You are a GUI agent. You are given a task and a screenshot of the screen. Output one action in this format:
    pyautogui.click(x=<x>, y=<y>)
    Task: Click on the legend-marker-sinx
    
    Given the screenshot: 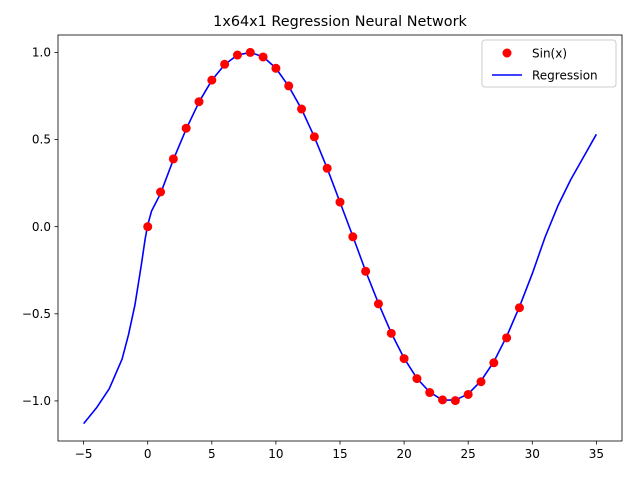 What is the action you would take?
    pyautogui.click(x=507, y=53)
    